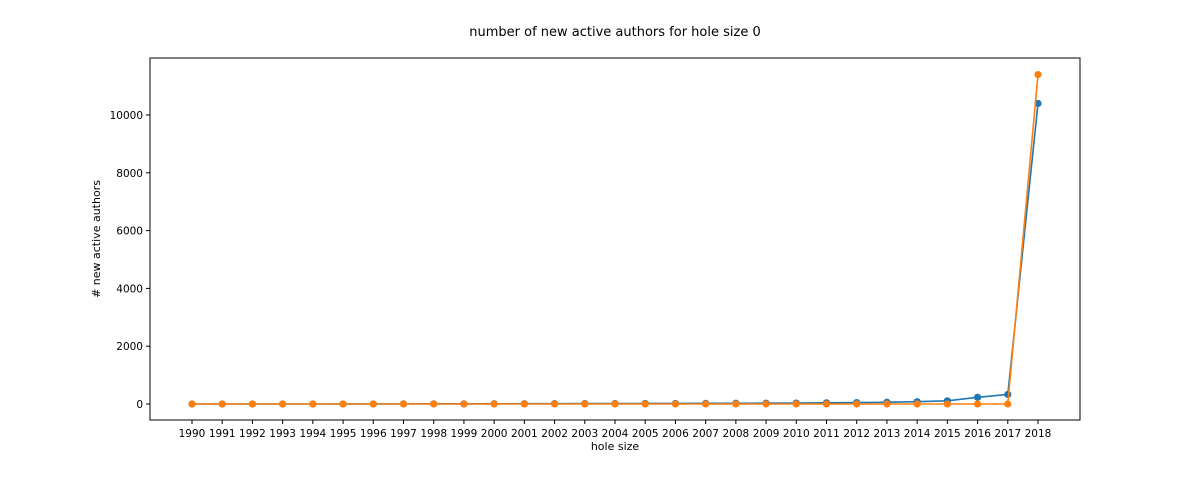 Image resolution: width=1200 pixels, height=484 pixels. I want to click on x-tick-label: 1999, so click(464, 434).